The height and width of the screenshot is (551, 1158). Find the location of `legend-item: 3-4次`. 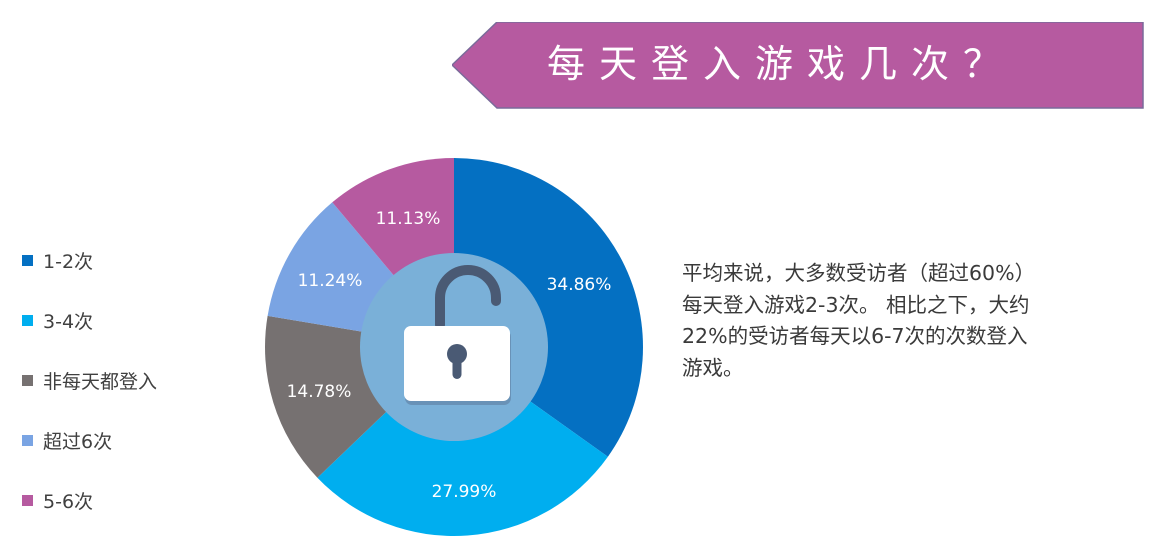

legend-item: 3-4次 is located at coordinates (57, 320).